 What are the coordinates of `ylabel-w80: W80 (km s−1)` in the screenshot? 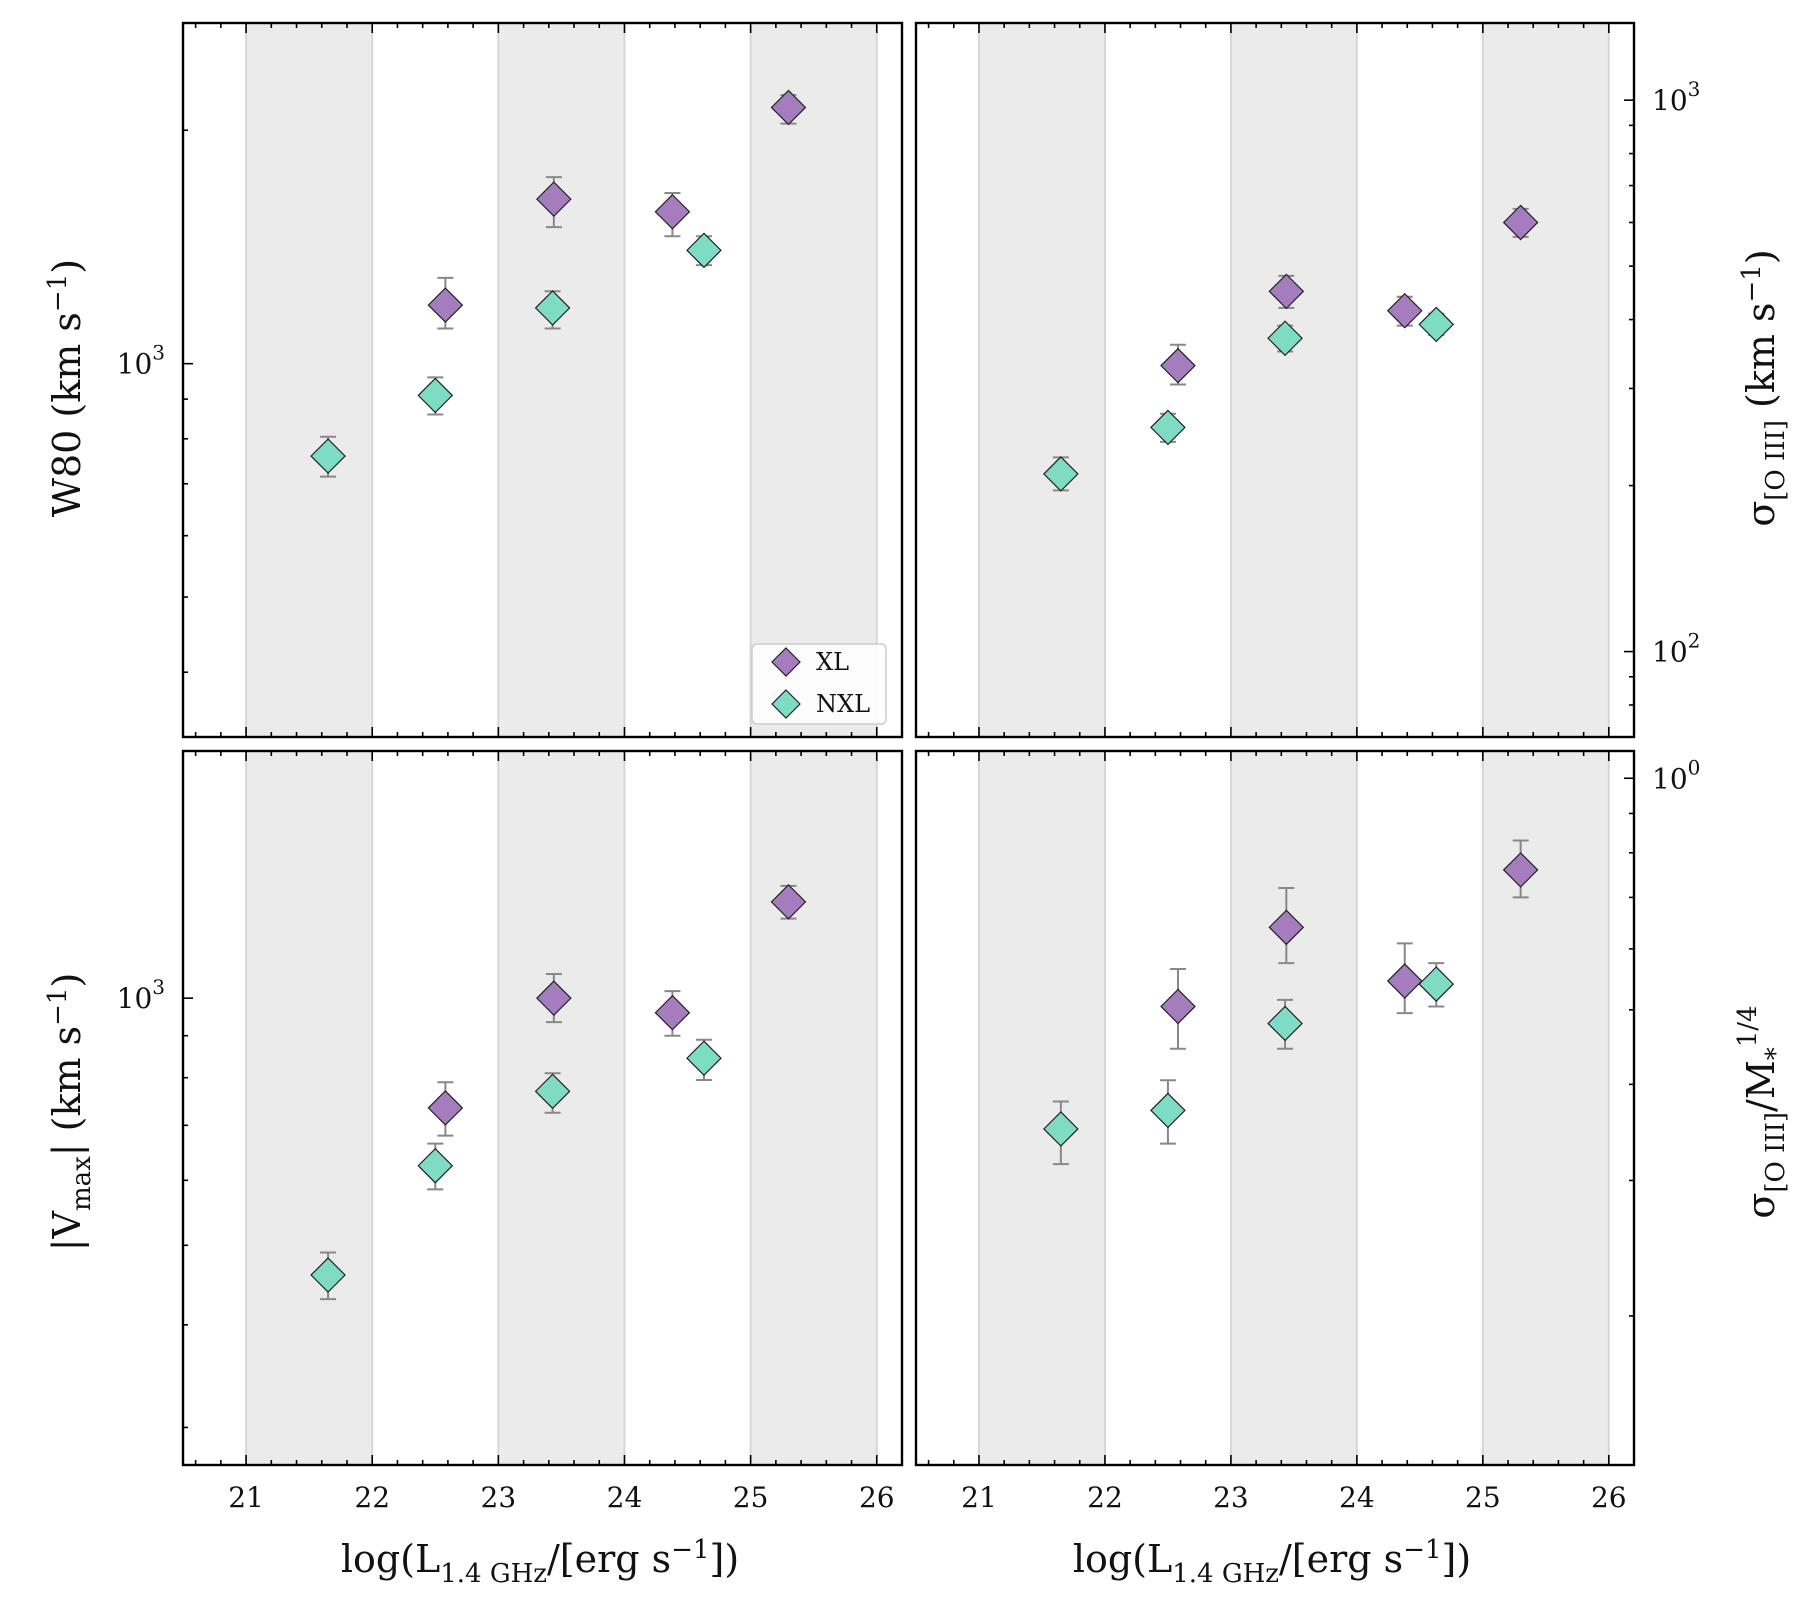 It's located at (66, 388).